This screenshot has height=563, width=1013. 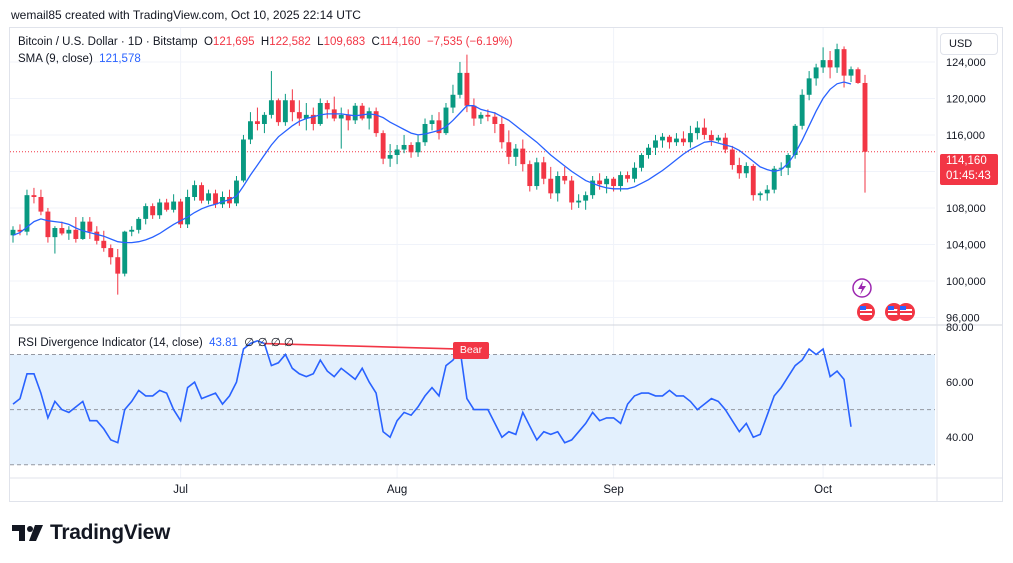 I want to click on high-value: 122,582, so click(x=290, y=42).